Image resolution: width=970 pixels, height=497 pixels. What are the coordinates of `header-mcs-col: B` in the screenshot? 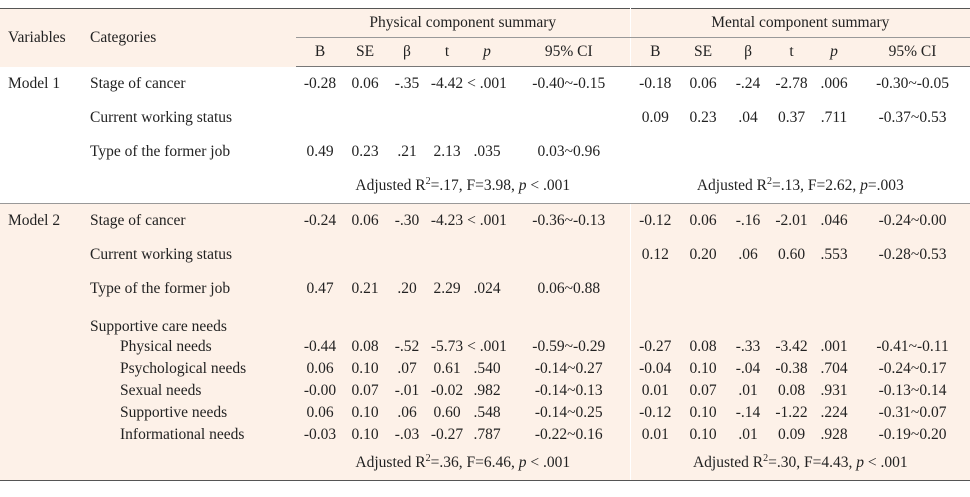 It's located at (655, 52).